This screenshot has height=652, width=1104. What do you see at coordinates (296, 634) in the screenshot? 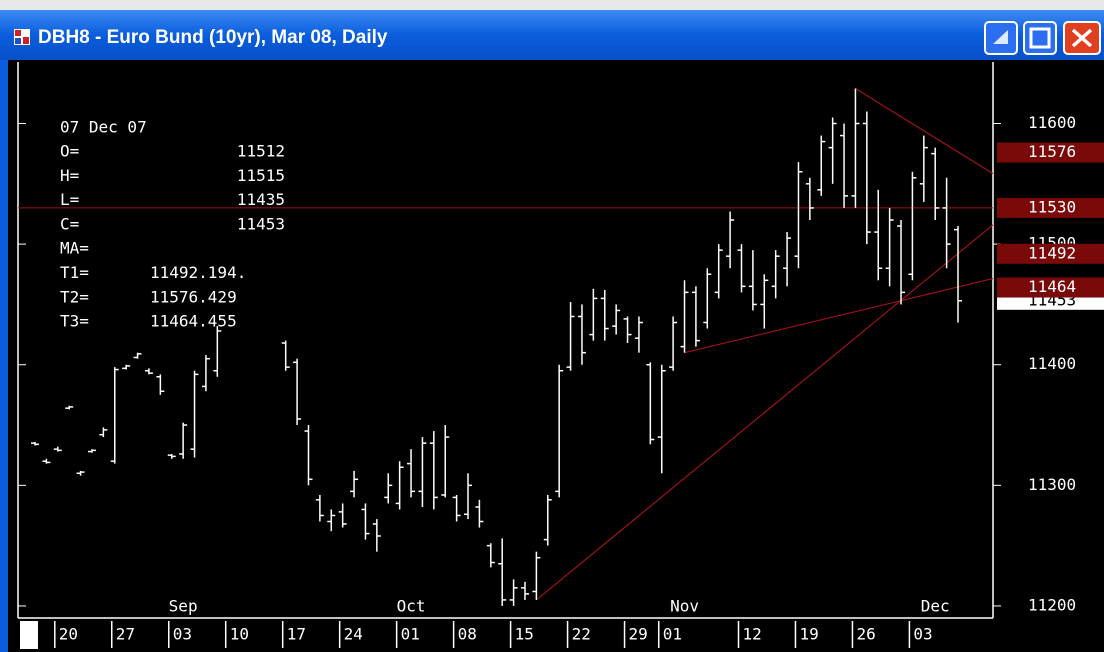
I see `x-tick-label: 17` at bounding box center [296, 634].